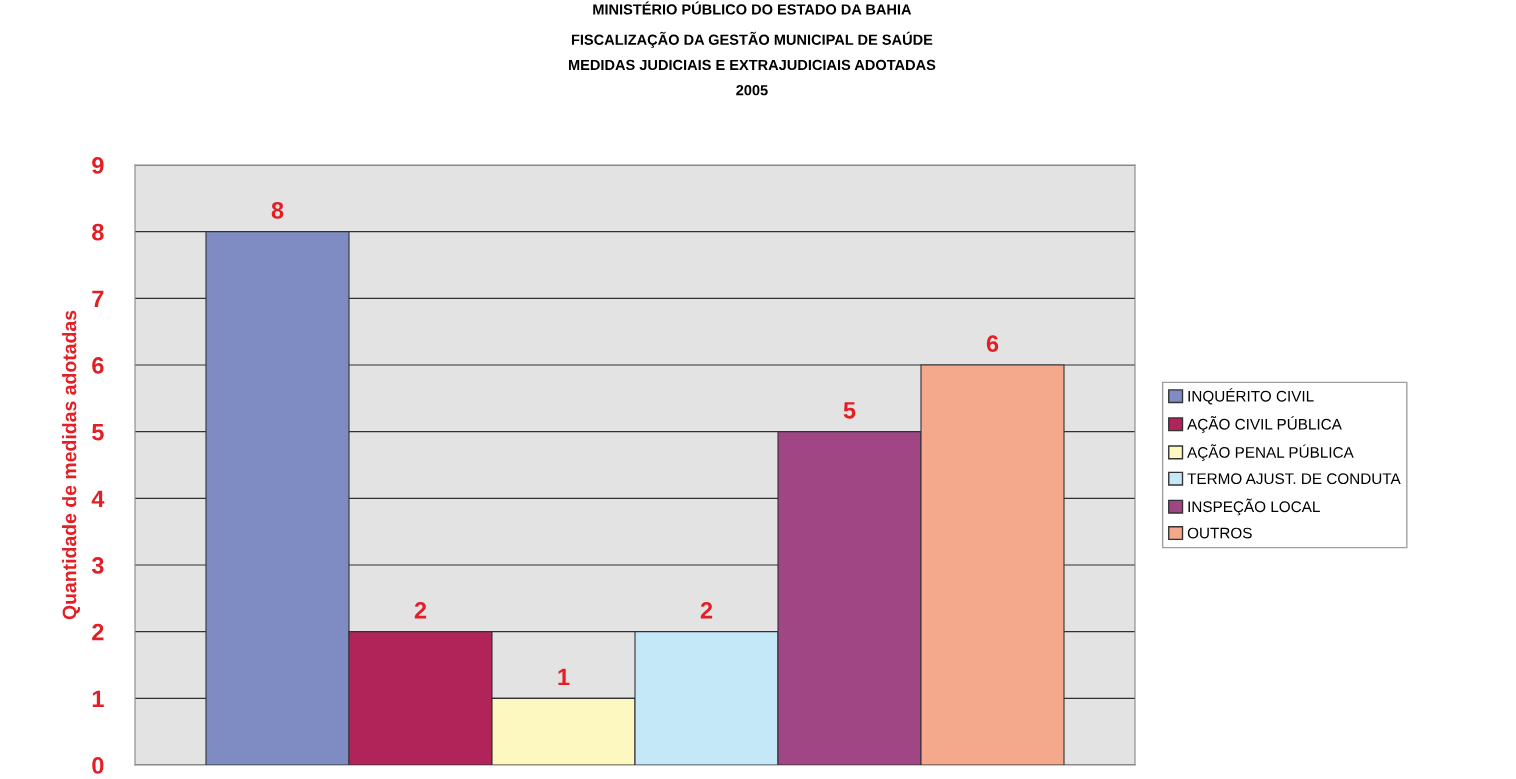 Image resolution: width=1516 pixels, height=779 pixels. What do you see at coordinates (98, 698) in the screenshot?
I see `y-tick-label: 1` at bounding box center [98, 698].